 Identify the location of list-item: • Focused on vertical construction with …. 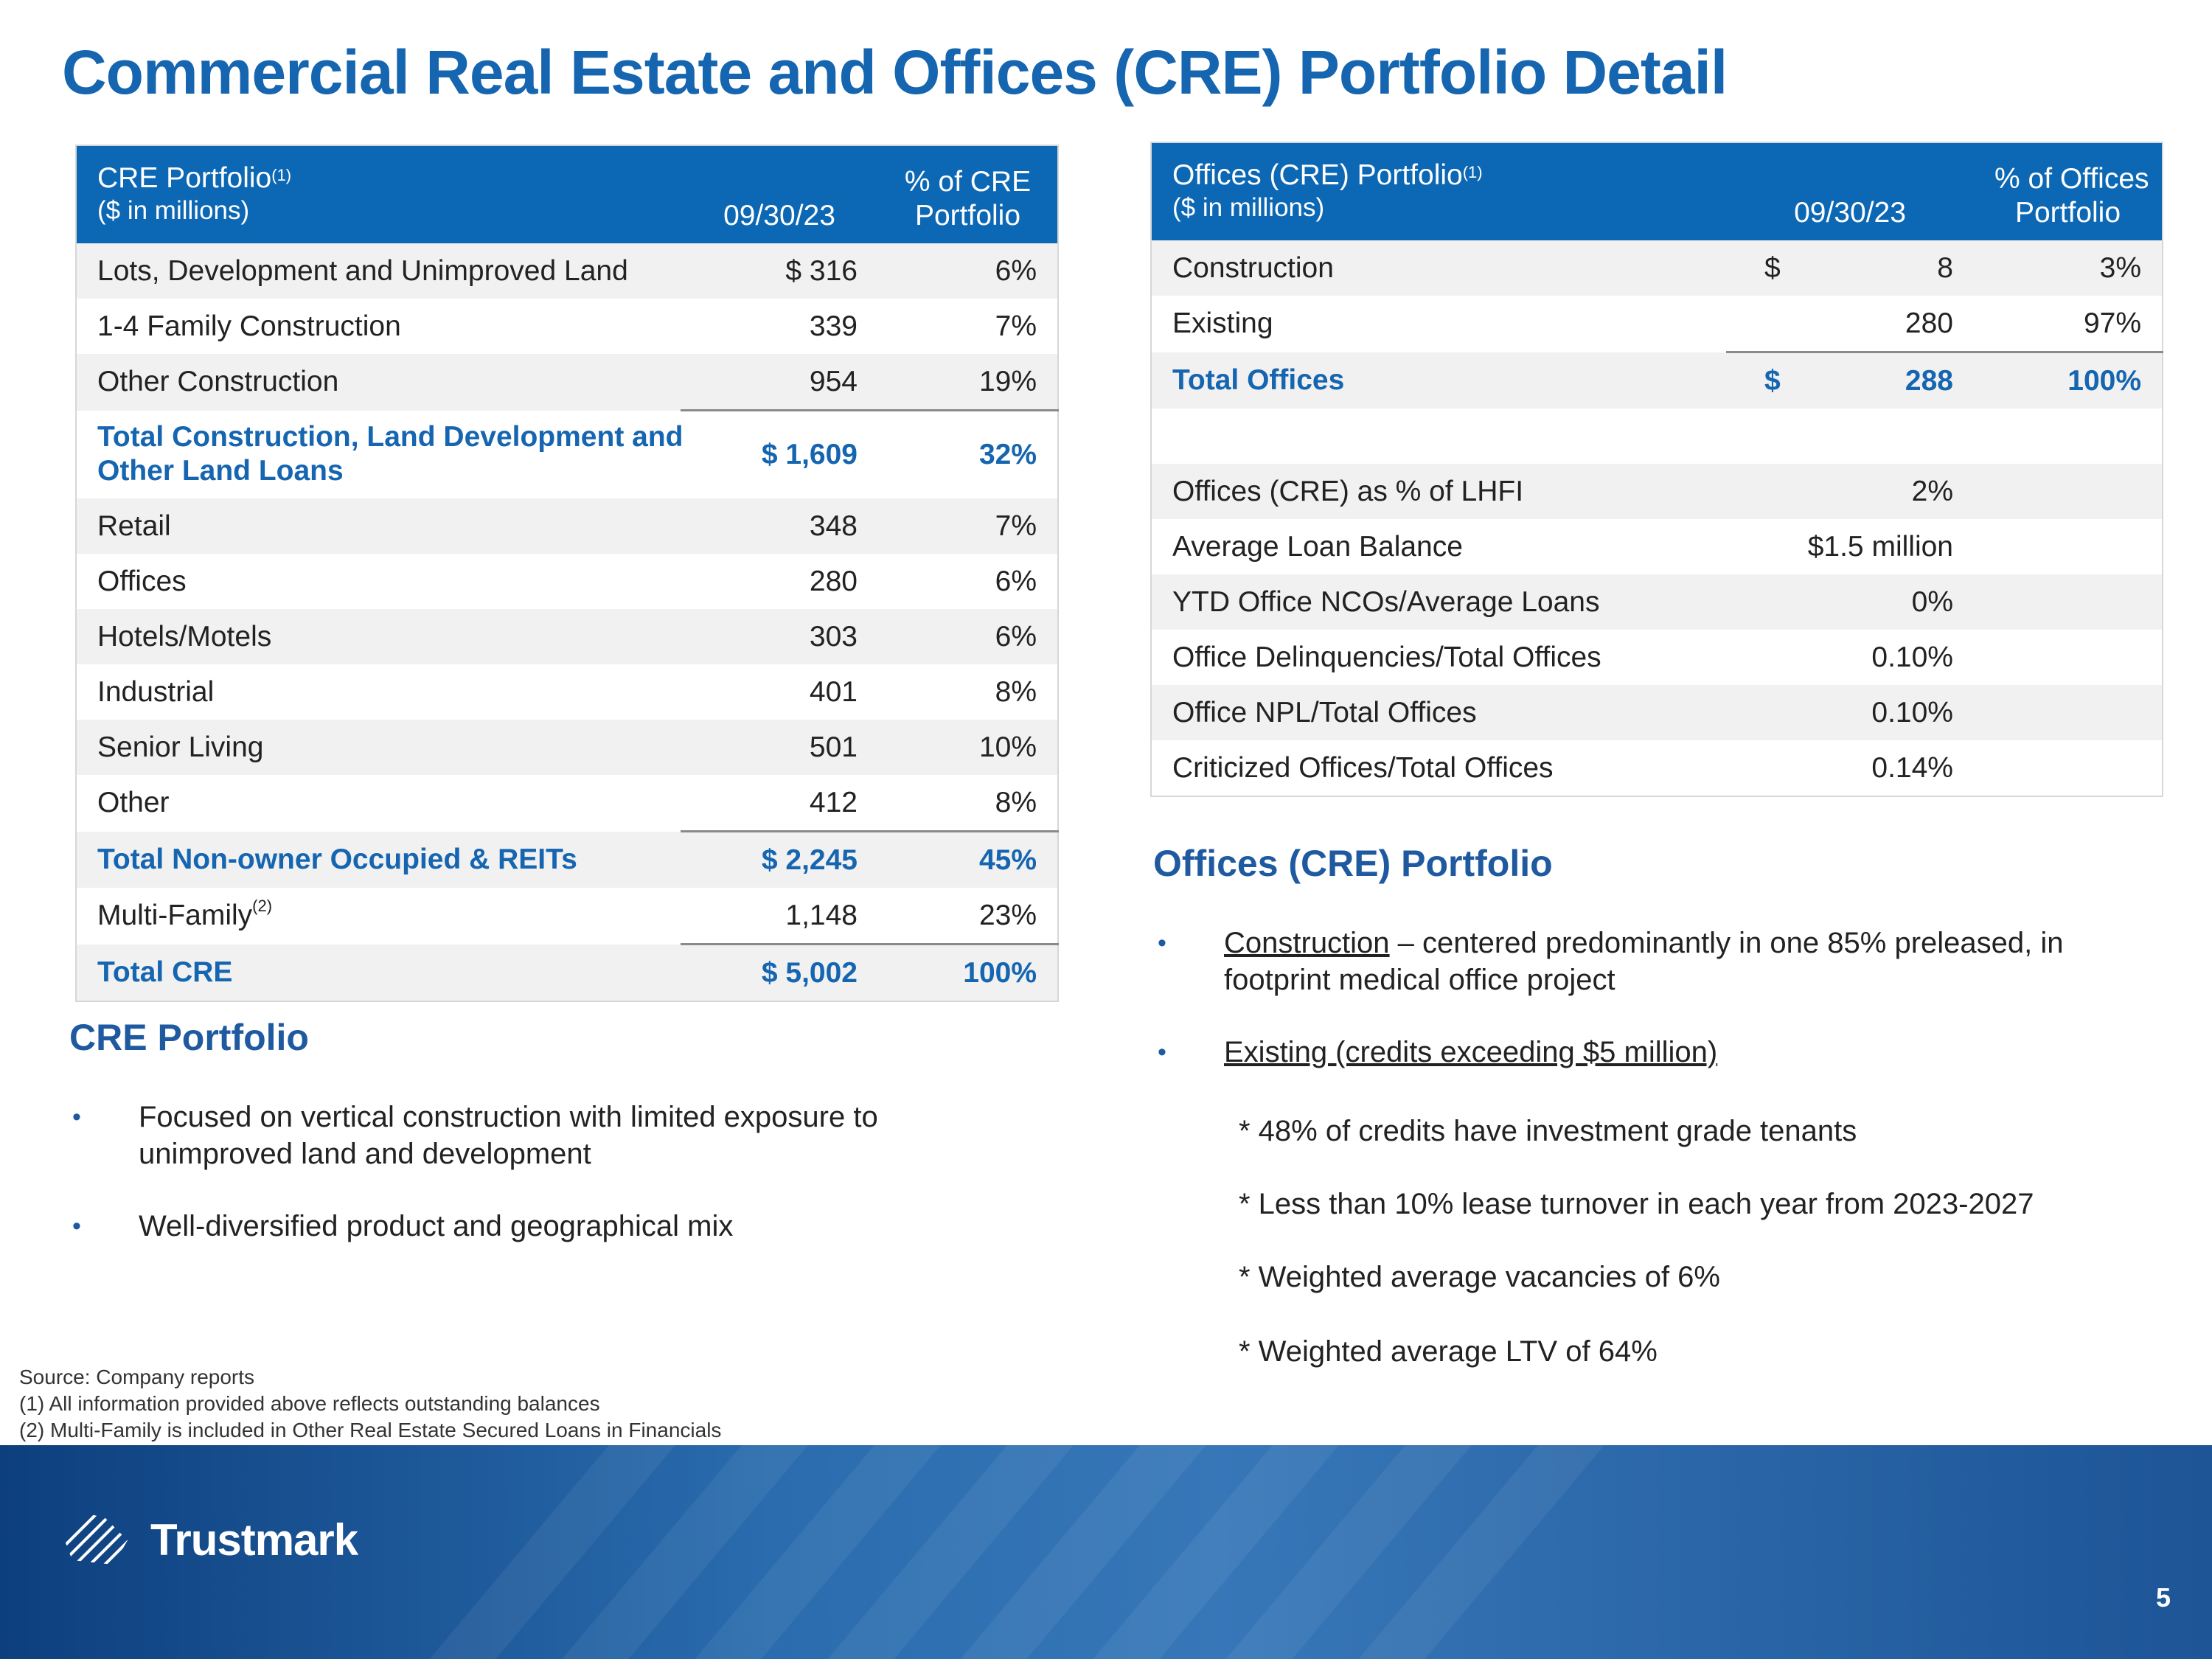
(529, 1135).